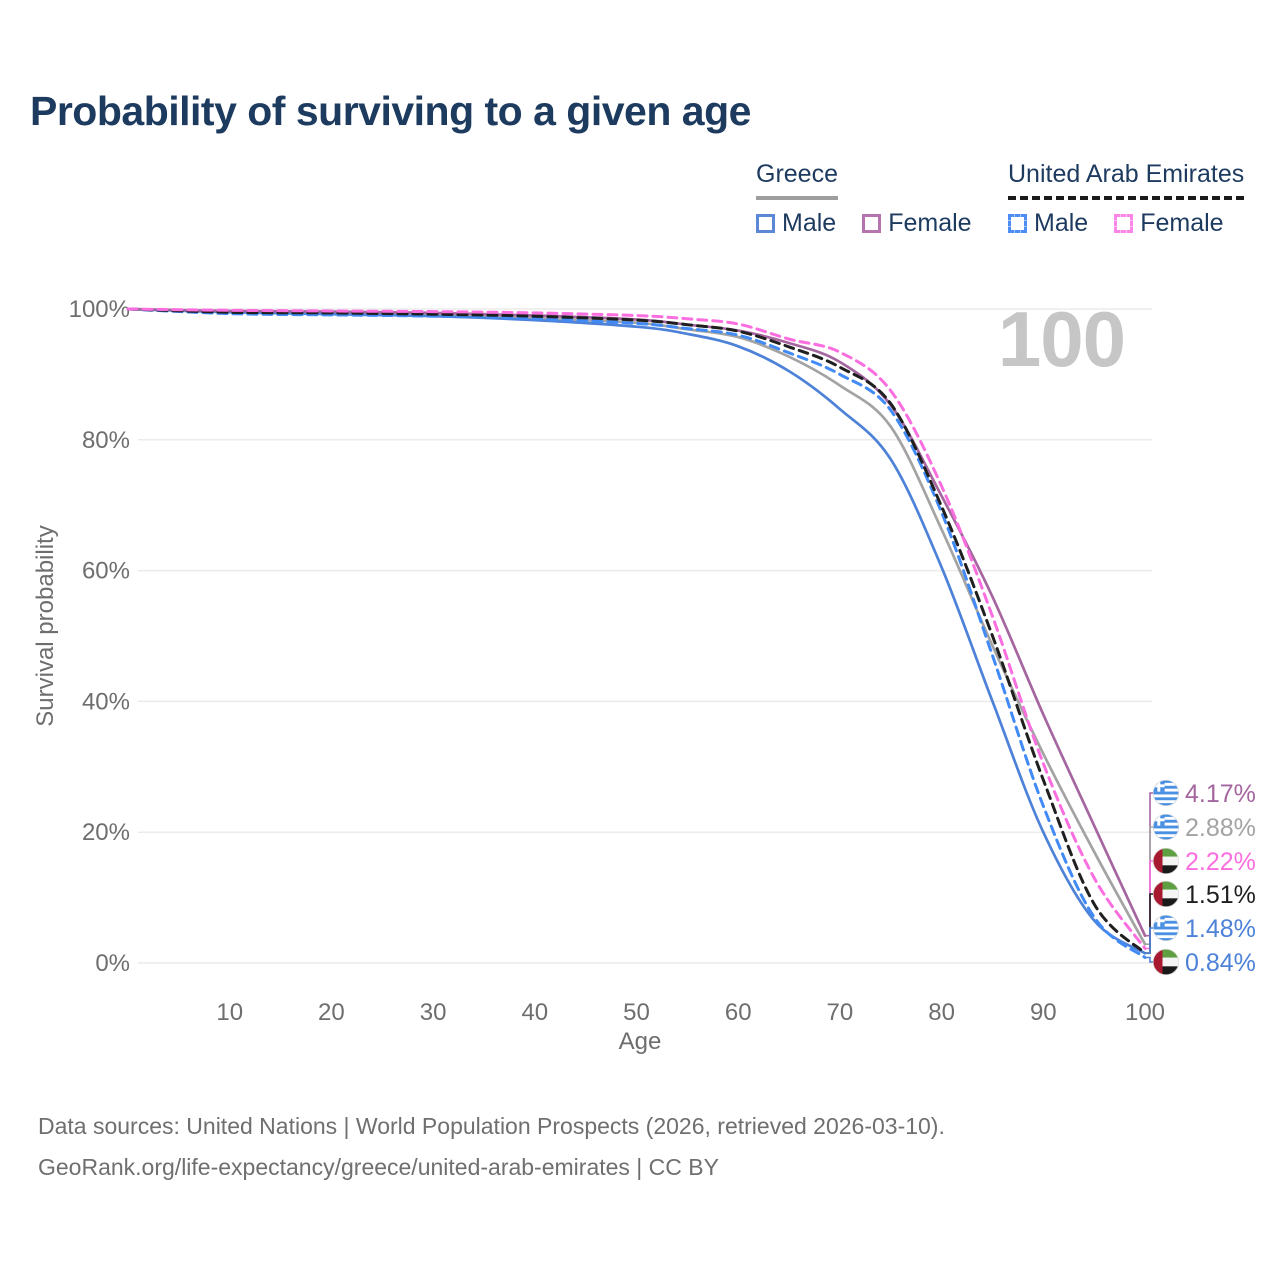  What do you see at coordinates (99, 309) in the screenshot?
I see `y-tick-label: 100%` at bounding box center [99, 309].